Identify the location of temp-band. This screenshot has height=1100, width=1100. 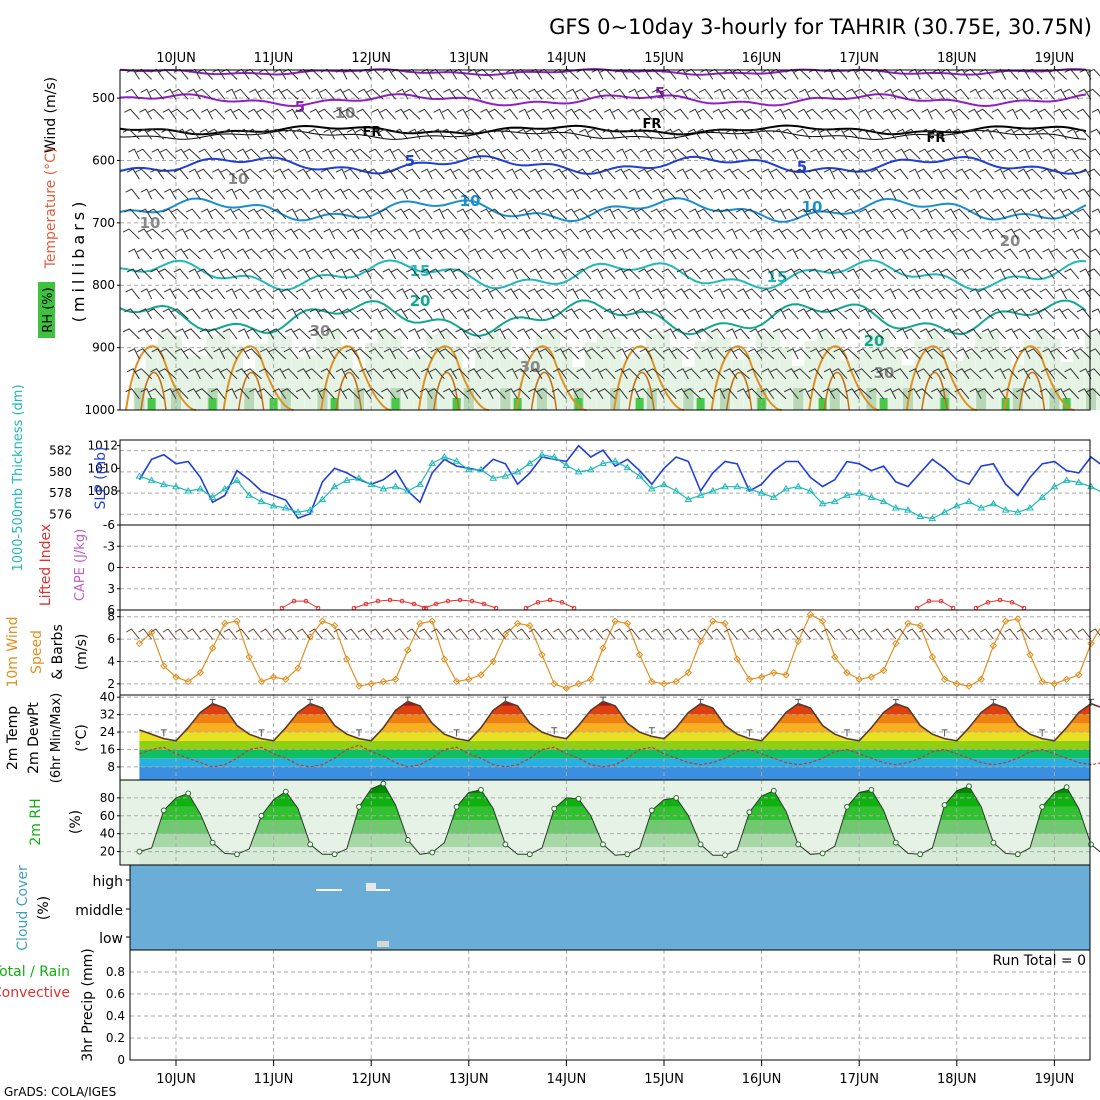
(614, 754).